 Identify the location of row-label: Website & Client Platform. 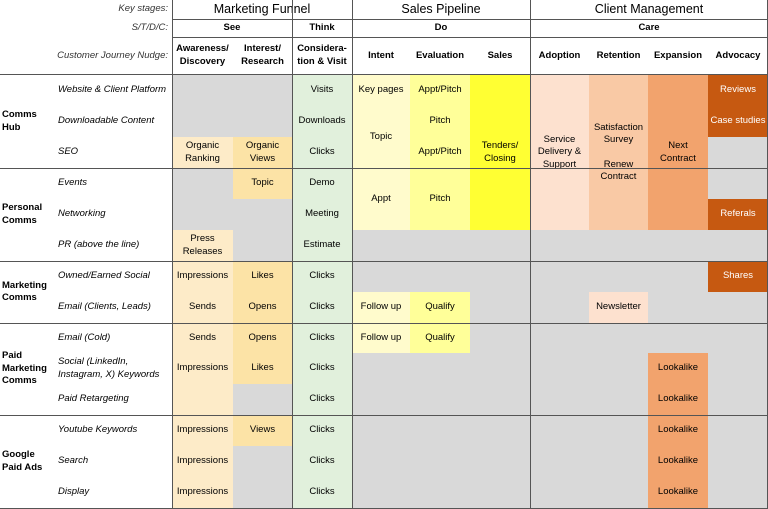
(112, 90).